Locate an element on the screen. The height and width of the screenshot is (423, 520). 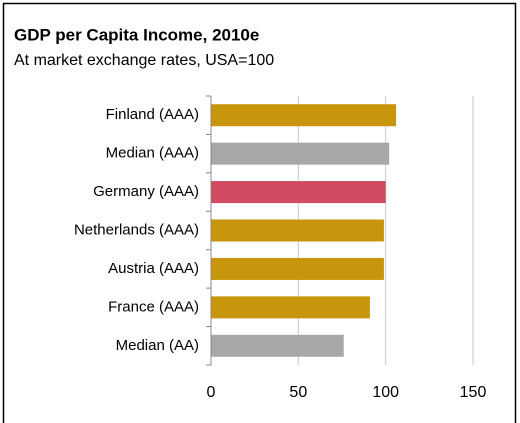
y-tick-label: France (AAA) is located at coordinates (153, 306).